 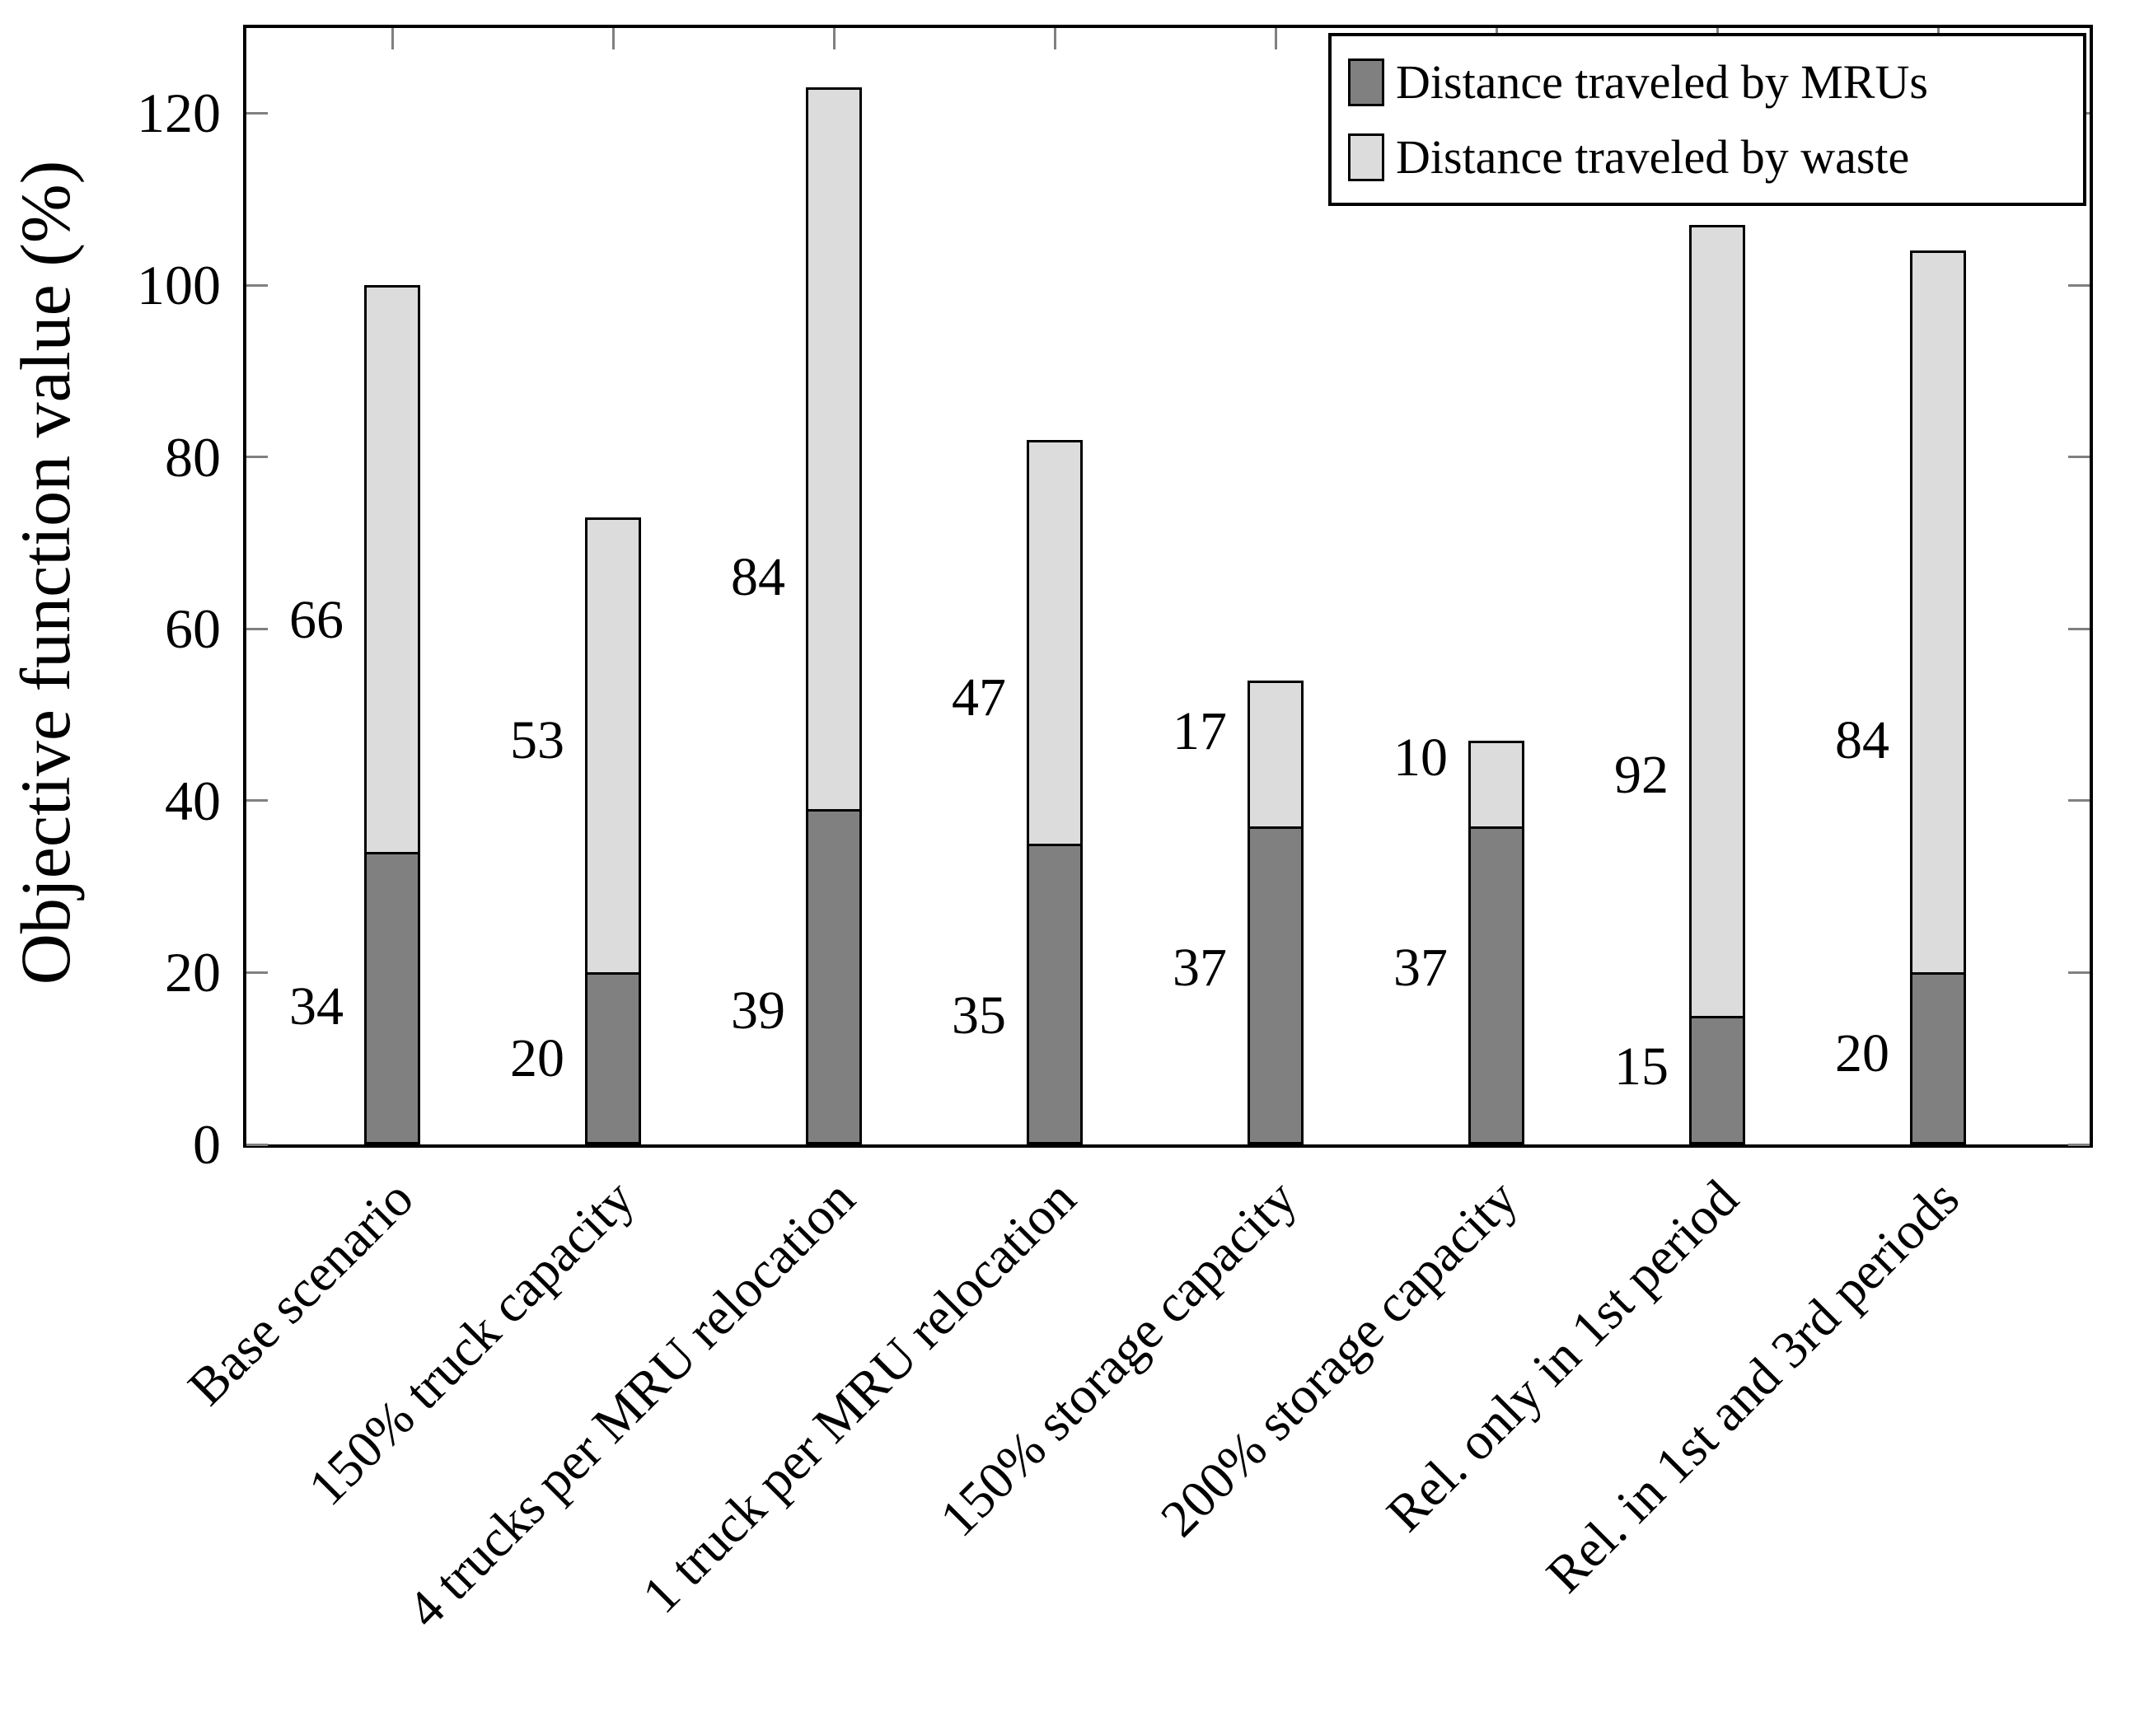 What do you see at coordinates (1420, 968) in the screenshot?
I see `value-label-mrus-5: 37` at bounding box center [1420, 968].